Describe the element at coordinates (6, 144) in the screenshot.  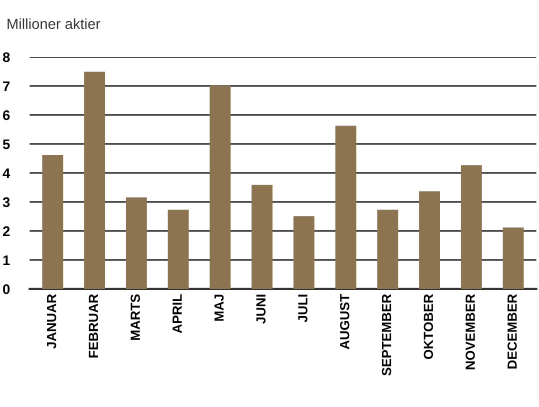
I see `y-tick-label: 5` at that location.